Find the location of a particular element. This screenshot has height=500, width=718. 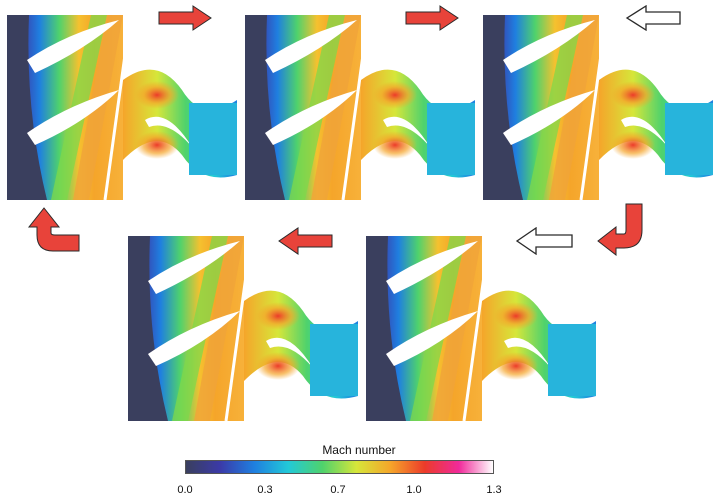

arrow-left-icon is located at coordinates (305, 241).